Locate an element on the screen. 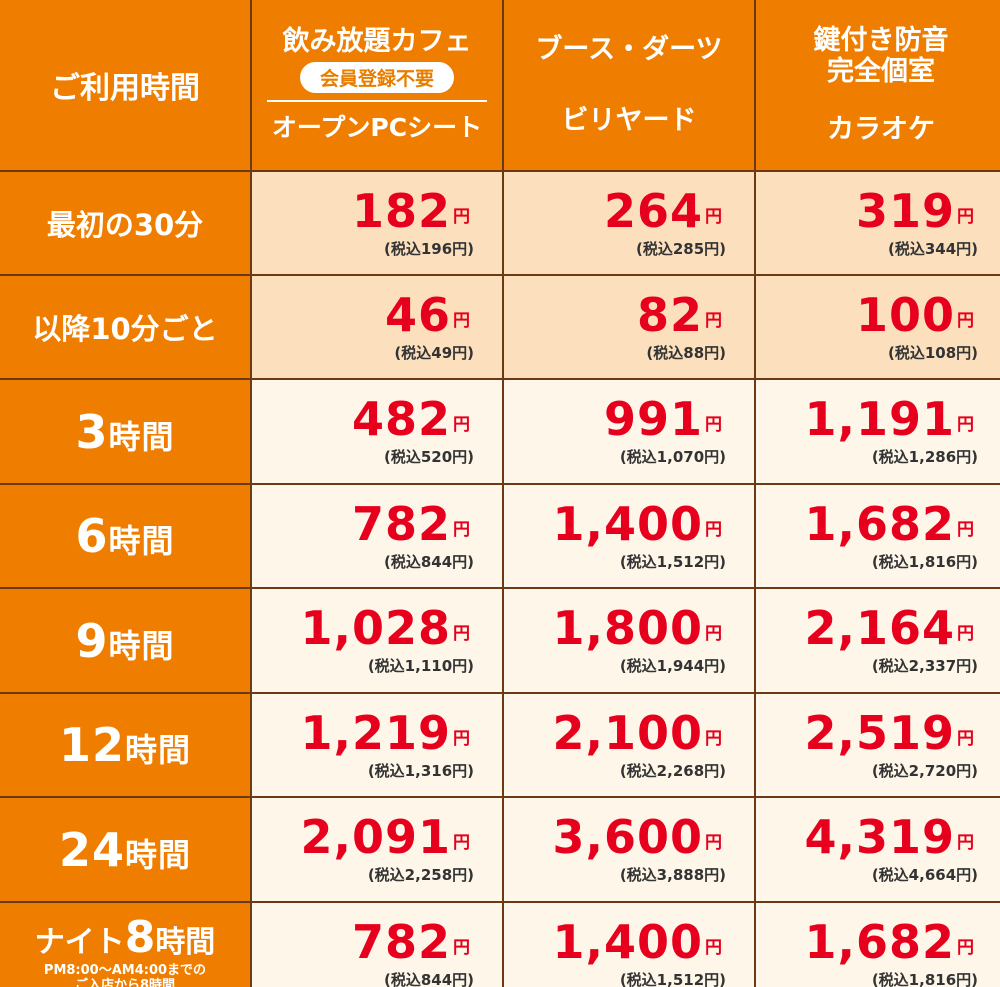  price-value: 82 is located at coordinates (669, 314).